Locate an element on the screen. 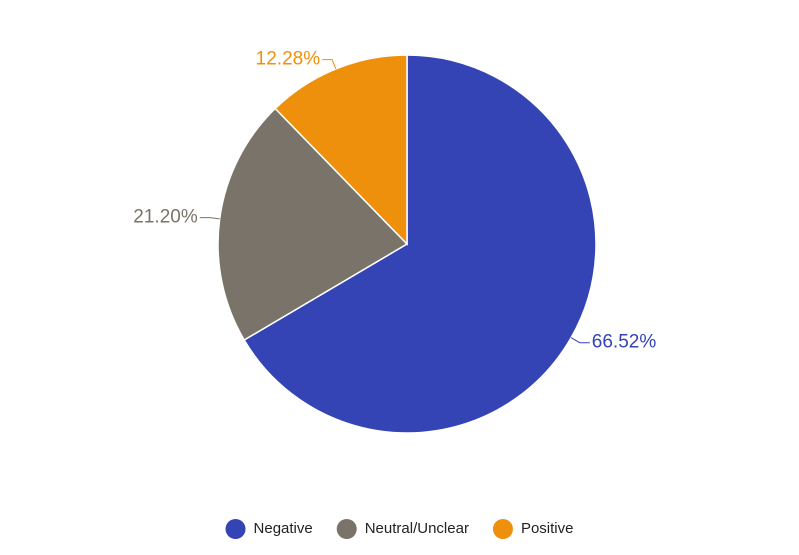  legend-label: Neutral/Unclear is located at coordinates (417, 528).